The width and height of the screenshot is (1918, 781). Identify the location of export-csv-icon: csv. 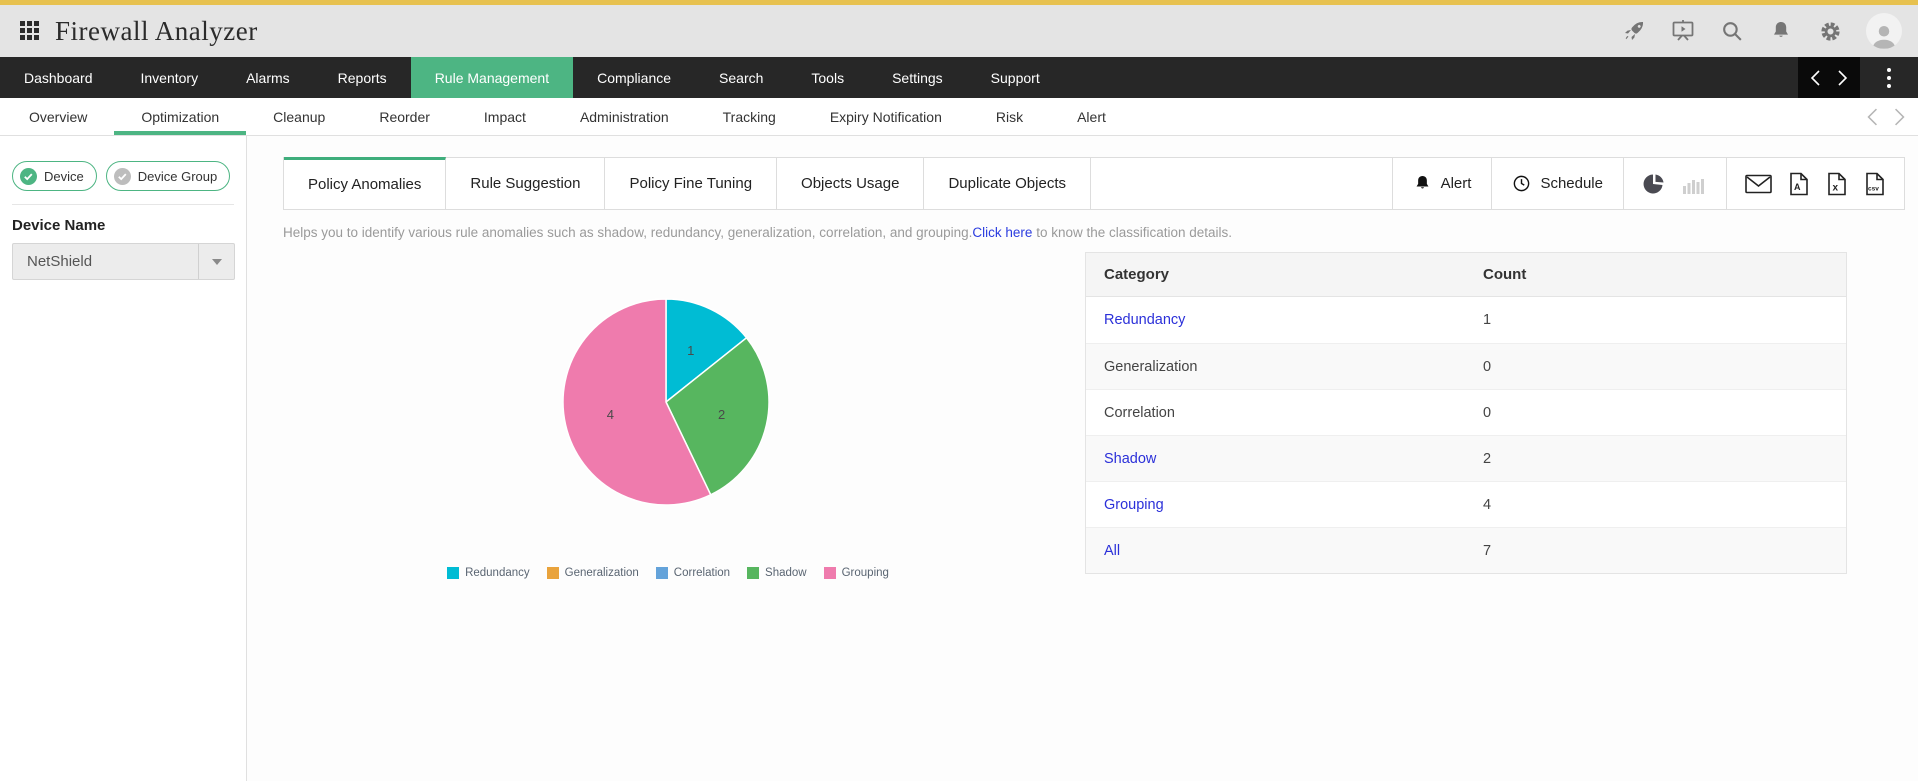
(1875, 184).